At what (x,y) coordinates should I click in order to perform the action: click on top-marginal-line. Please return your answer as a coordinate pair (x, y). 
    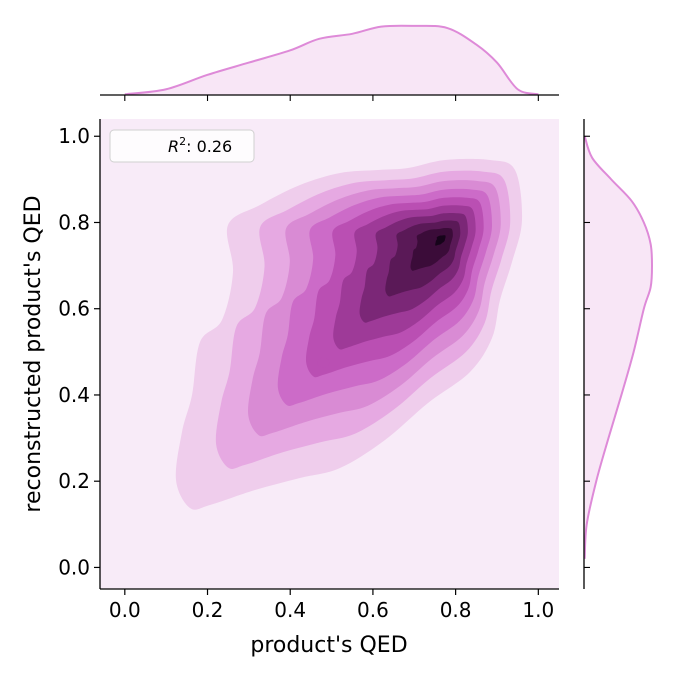
    Looking at the image, I should click on (331, 60).